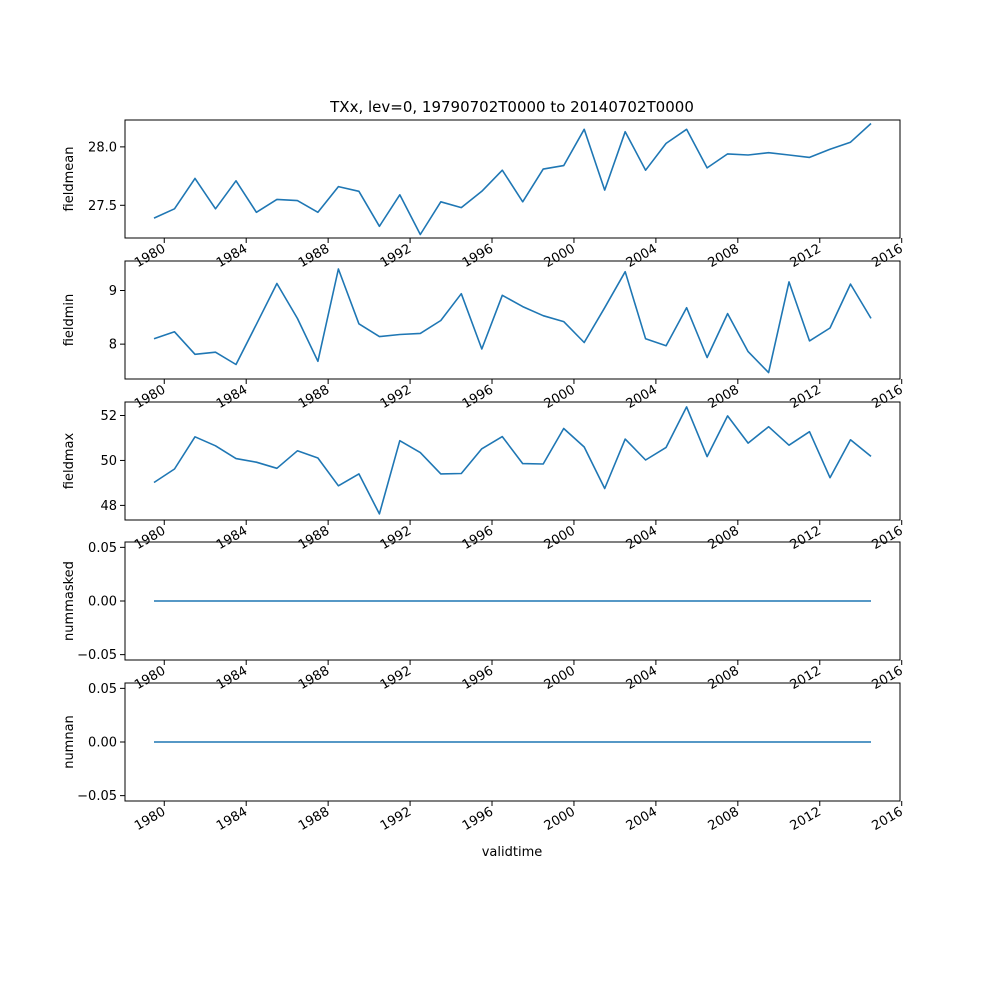  What do you see at coordinates (113, 291) in the screenshot?
I see `y-tick-label: 9` at bounding box center [113, 291].